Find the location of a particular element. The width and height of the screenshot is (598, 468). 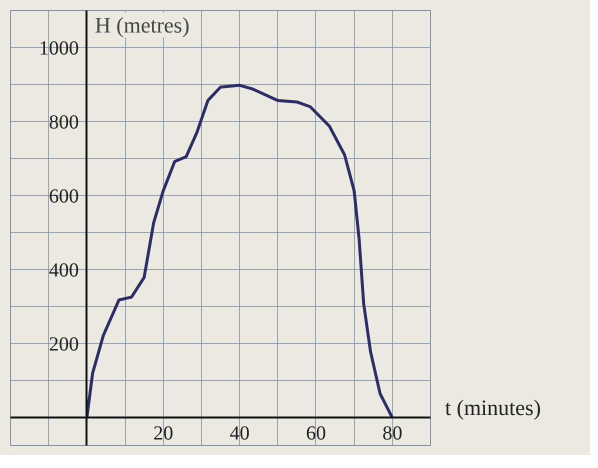

x-tick-label: 80 is located at coordinates (392, 433).